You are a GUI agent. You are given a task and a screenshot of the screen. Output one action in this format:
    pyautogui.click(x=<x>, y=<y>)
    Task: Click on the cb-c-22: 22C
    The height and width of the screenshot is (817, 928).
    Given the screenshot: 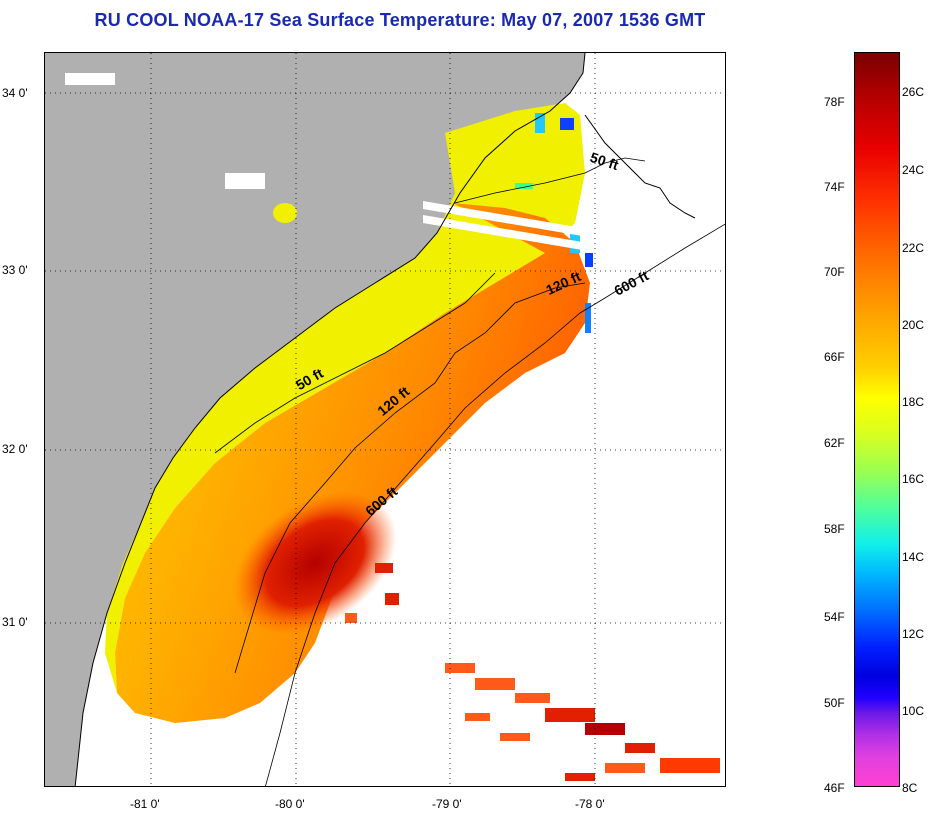 What is the action you would take?
    pyautogui.click(x=913, y=248)
    